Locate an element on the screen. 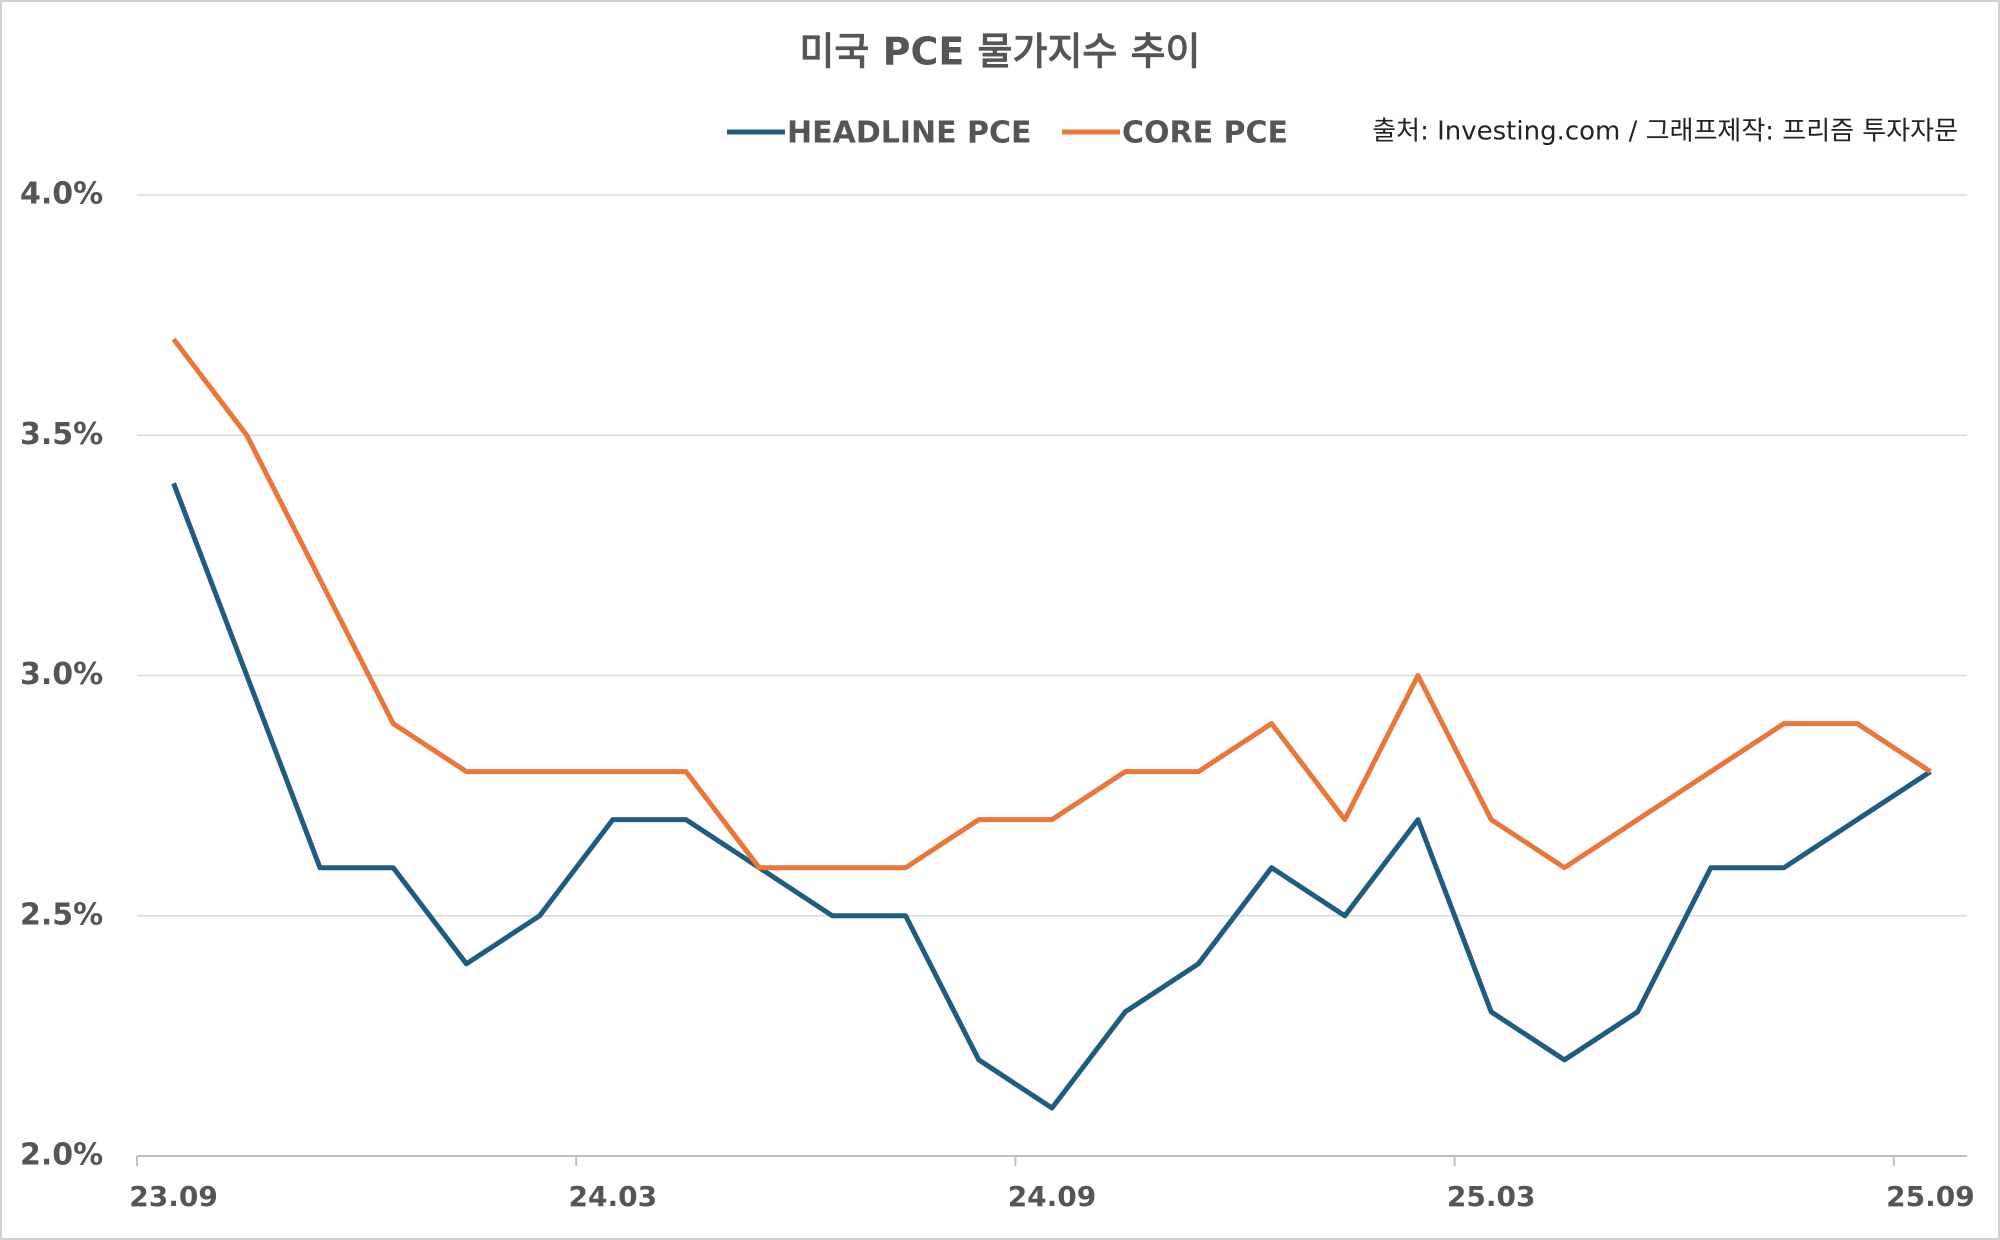 This screenshot has height=1240, width=2000. source-note: 출처: Investing.com / 그래프제작: 프리즘 투자자문 is located at coordinates (1665, 132).